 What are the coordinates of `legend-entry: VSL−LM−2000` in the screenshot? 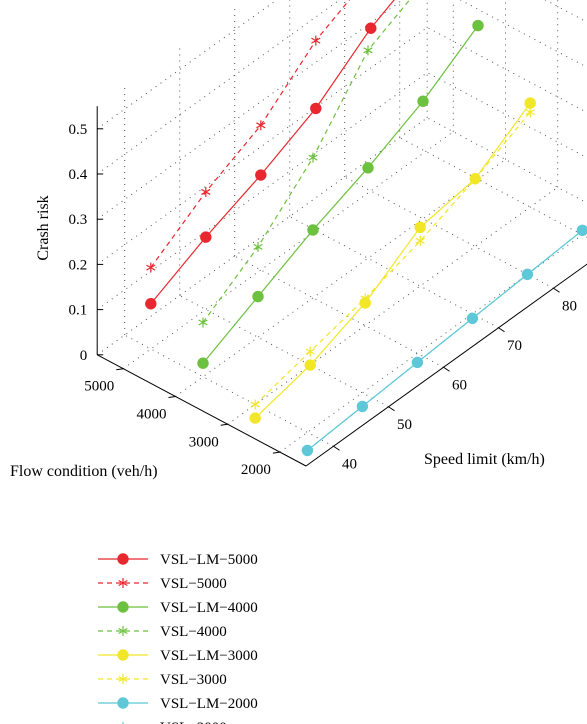 It's located at (178, 704).